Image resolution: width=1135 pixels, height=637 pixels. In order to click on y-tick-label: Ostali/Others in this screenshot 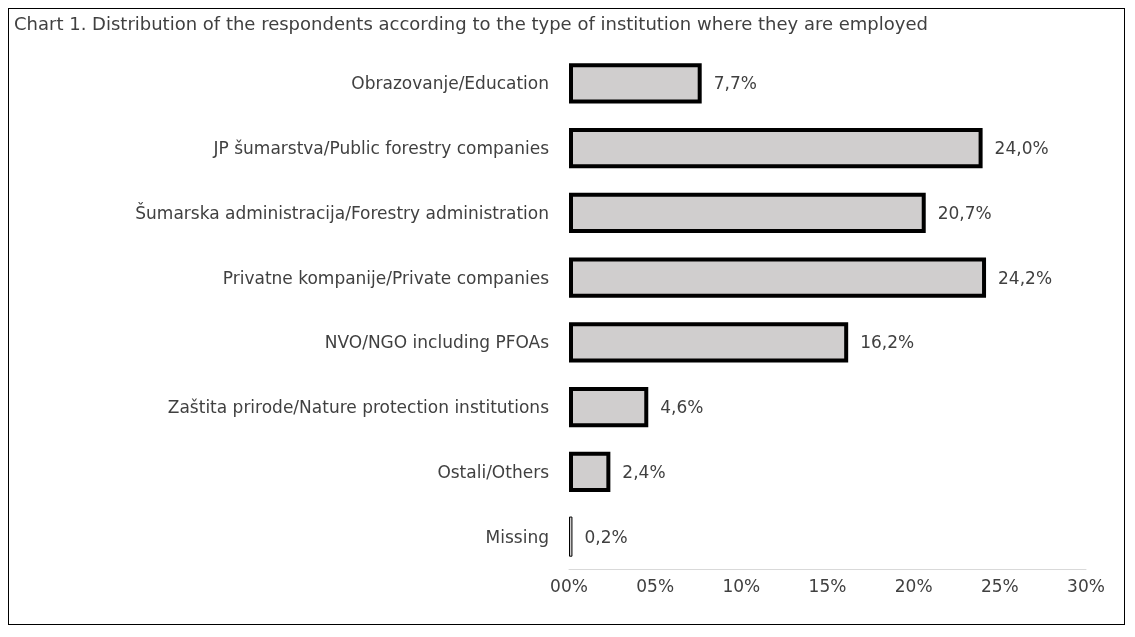, I will do `click(493, 471)`.